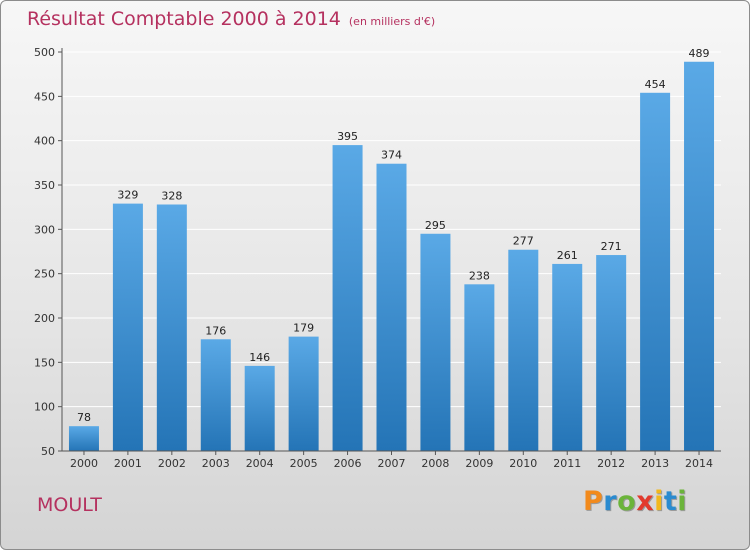 The width and height of the screenshot is (750, 550). I want to click on x-tick-label: 2008, so click(435, 463).